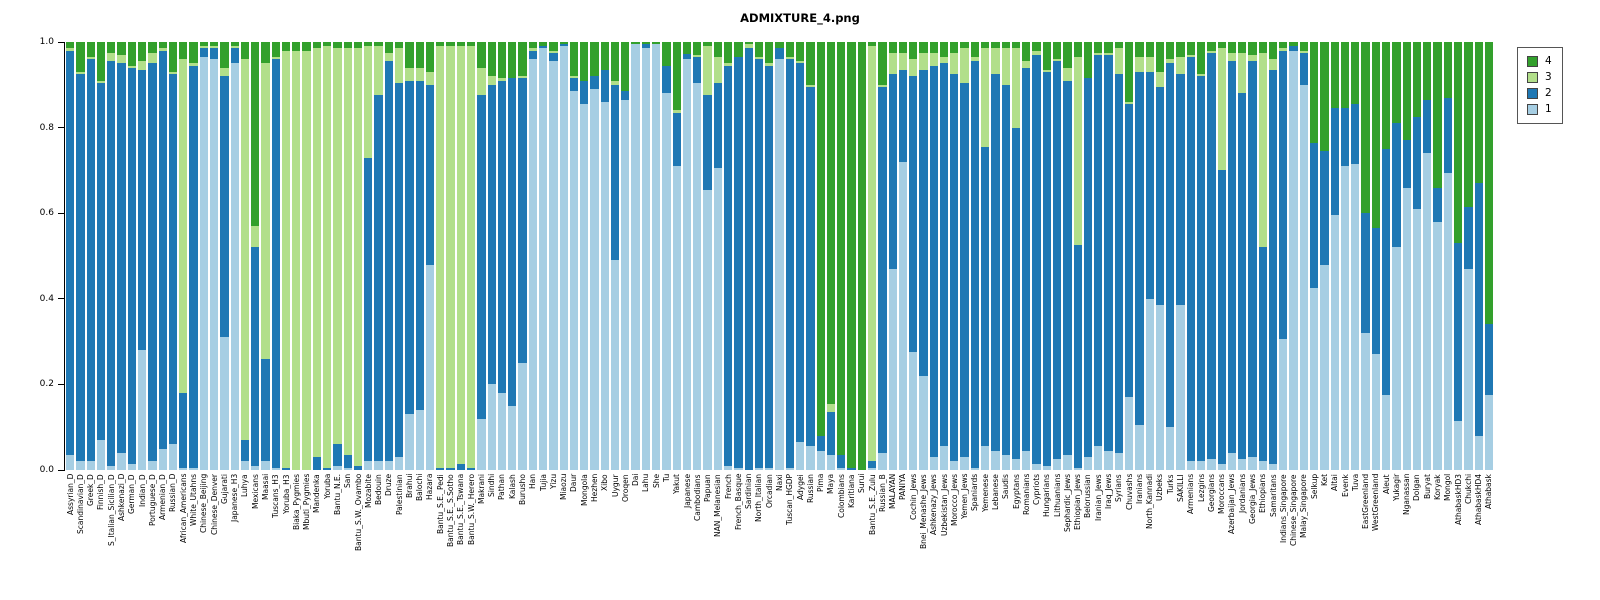 The width and height of the screenshot is (1600, 600). I want to click on x-label-cell: Yoruba, so click(327, 533).